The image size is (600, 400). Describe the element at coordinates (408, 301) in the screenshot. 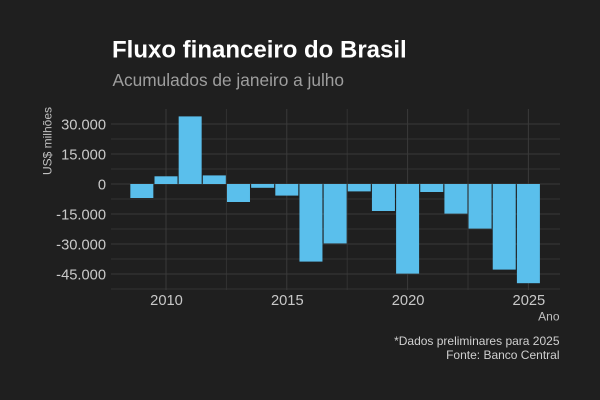

I see `svg-text: 2020` at that location.